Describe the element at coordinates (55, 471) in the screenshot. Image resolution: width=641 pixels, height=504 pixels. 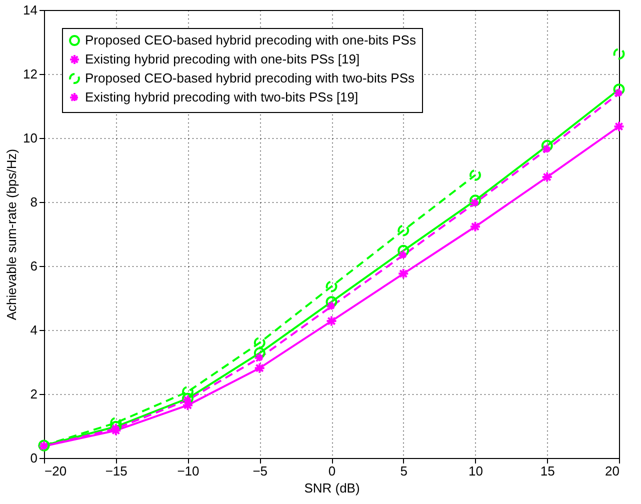
I see `x-tick-label: −20` at that location.